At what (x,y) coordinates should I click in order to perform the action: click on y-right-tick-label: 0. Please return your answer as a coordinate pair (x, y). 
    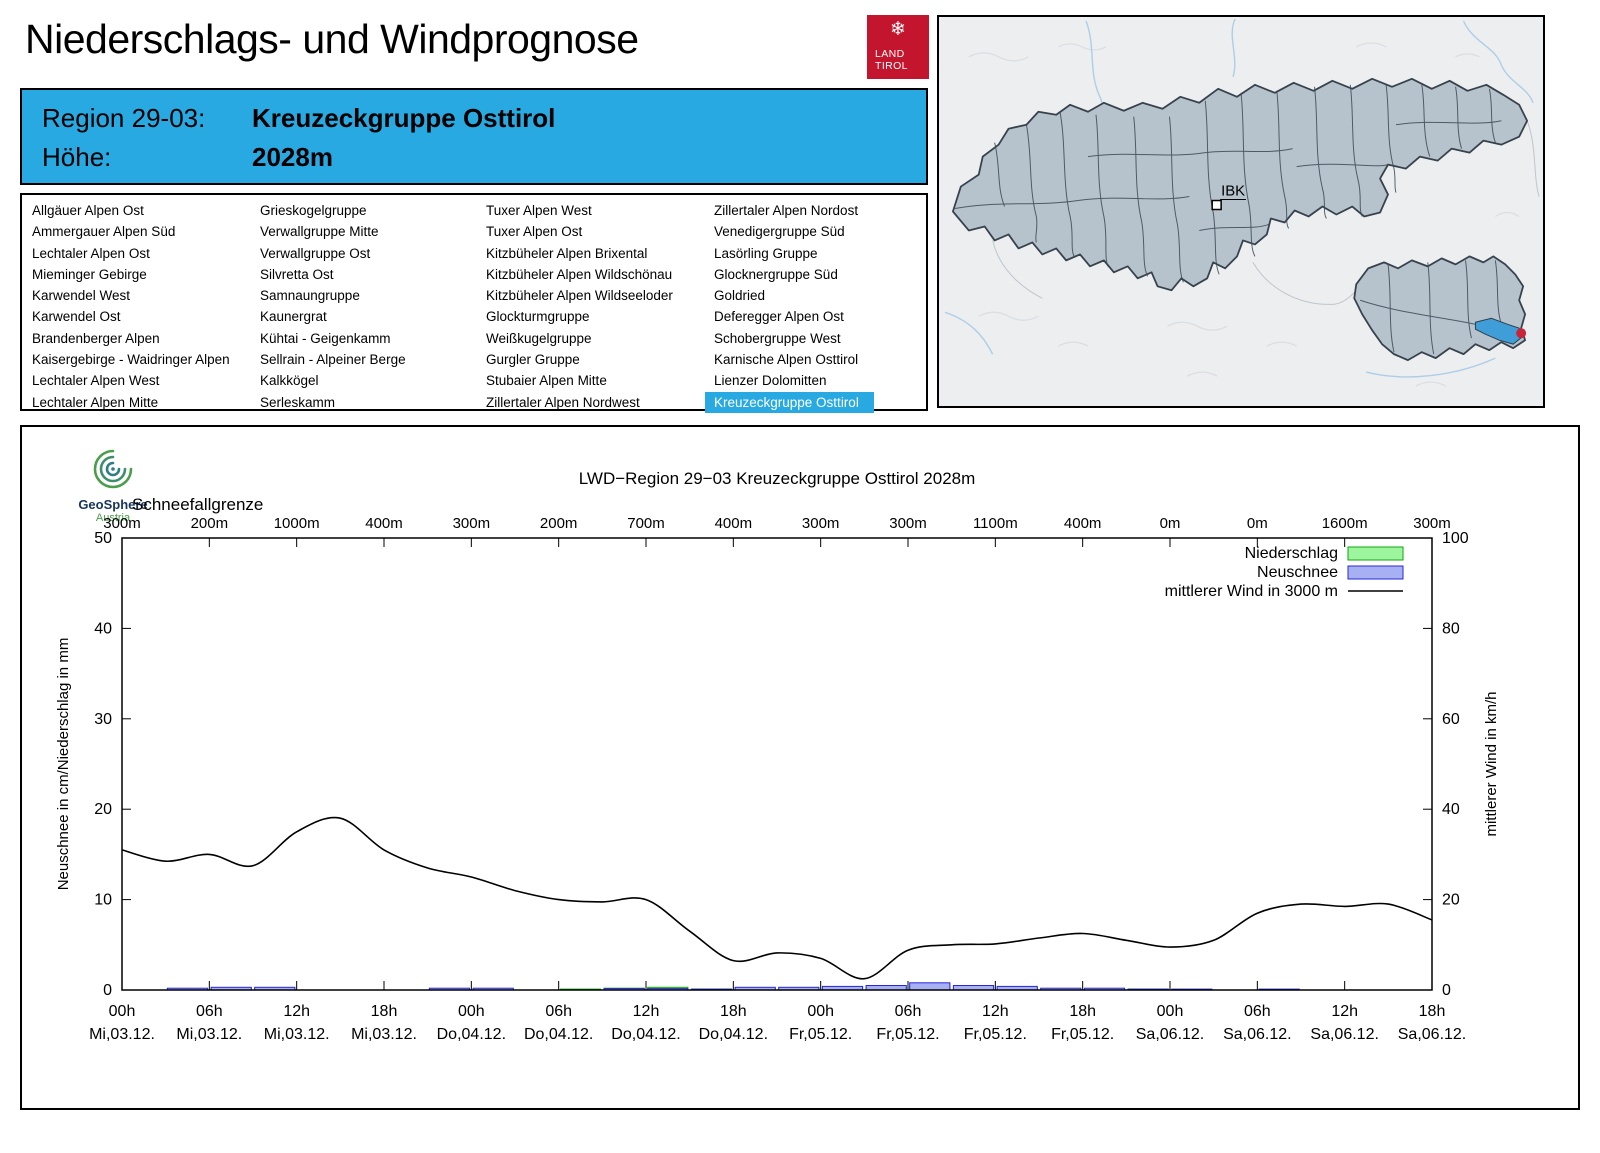
    Looking at the image, I should click on (1446, 990).